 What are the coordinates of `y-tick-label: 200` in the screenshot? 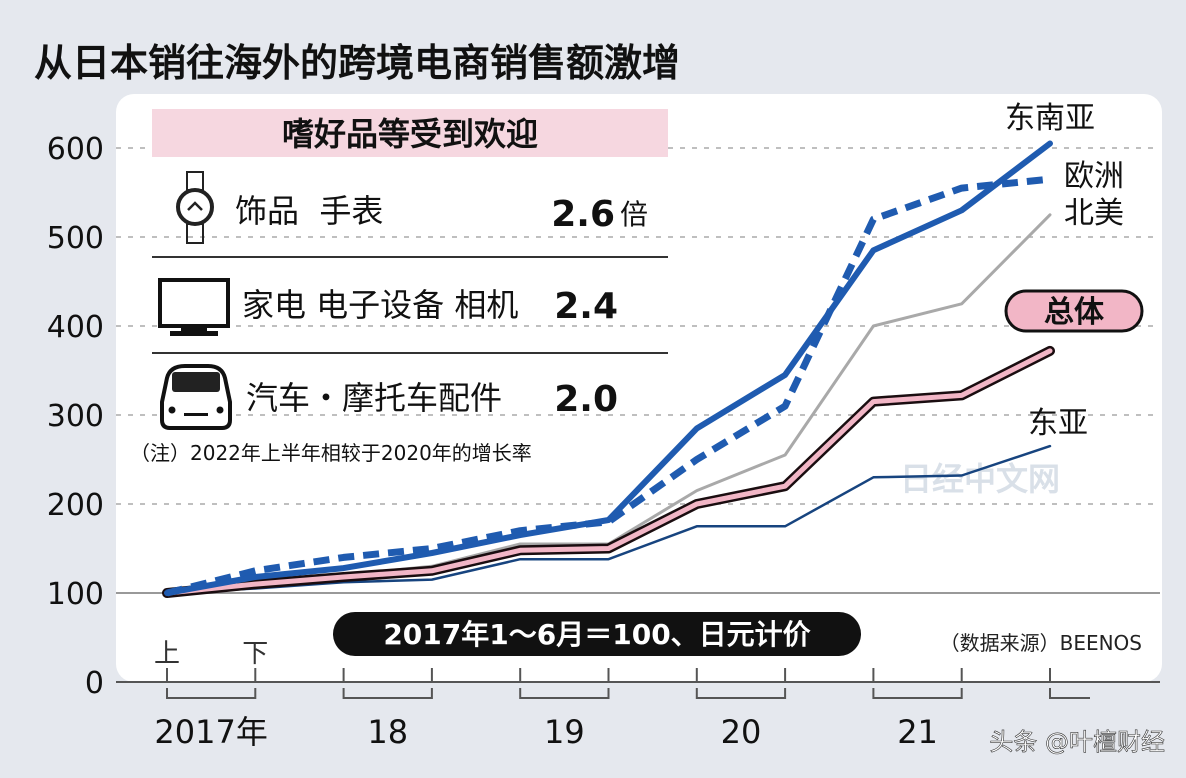 It's located at (75, 505).